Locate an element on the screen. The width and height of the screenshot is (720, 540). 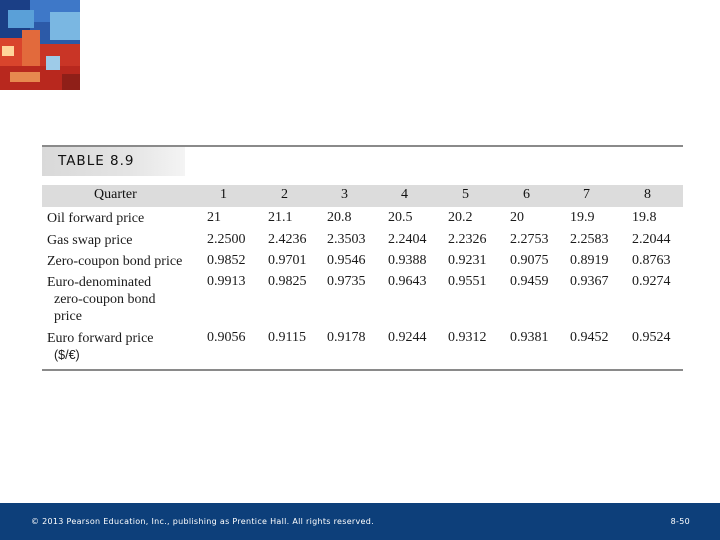
table-title: TABLE 8.9 is located at coordinates (113, 161).